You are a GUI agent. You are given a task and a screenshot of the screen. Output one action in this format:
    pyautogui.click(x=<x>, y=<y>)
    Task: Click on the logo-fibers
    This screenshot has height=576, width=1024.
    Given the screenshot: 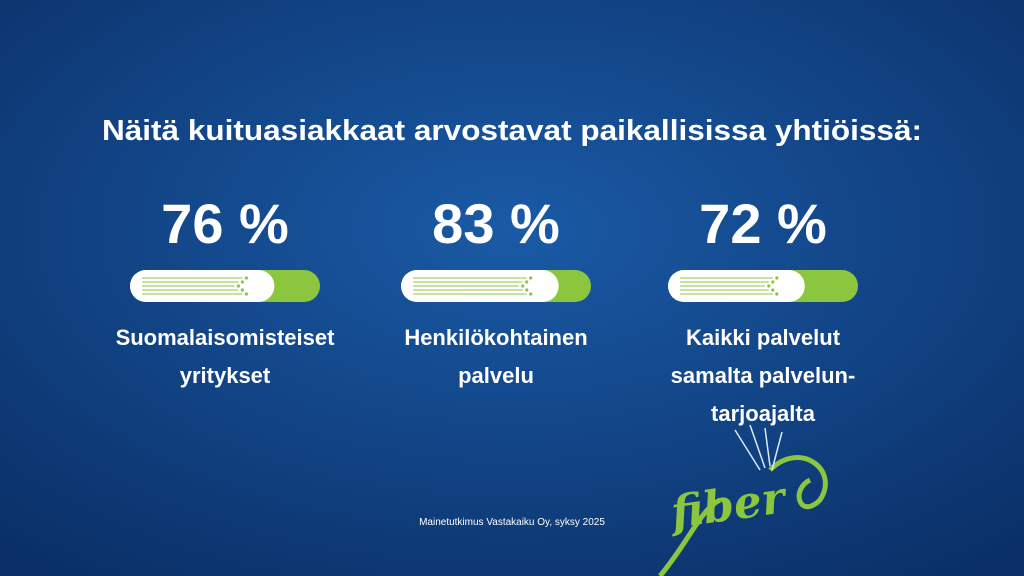 What is the action you would take?
    pyautogui.click(x=758, y=447)
    